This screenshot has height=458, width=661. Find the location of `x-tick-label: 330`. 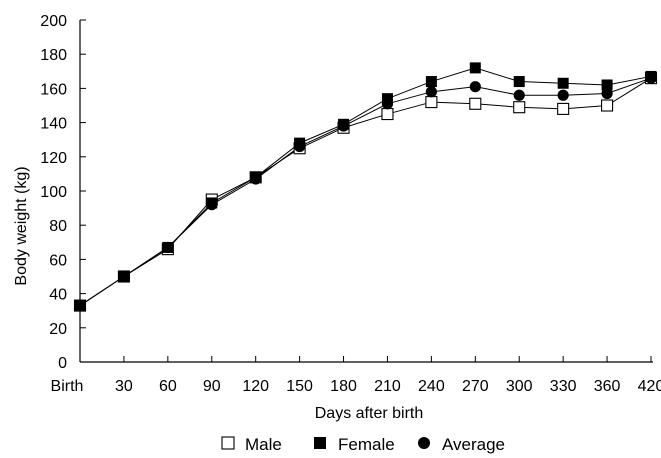

x-tick-label: 330 is located at coordinates (563, 386).